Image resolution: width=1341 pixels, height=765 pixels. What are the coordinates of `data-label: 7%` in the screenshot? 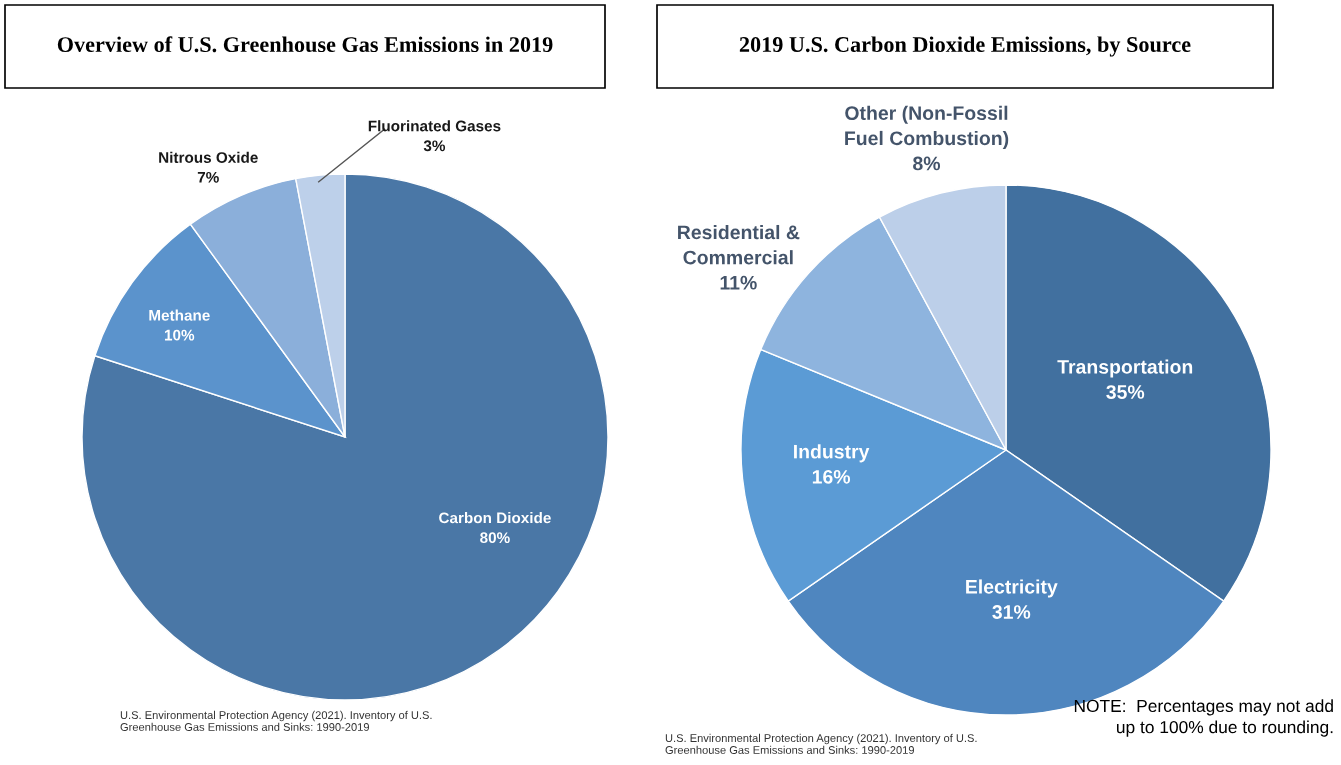 It's located at (208, 177).